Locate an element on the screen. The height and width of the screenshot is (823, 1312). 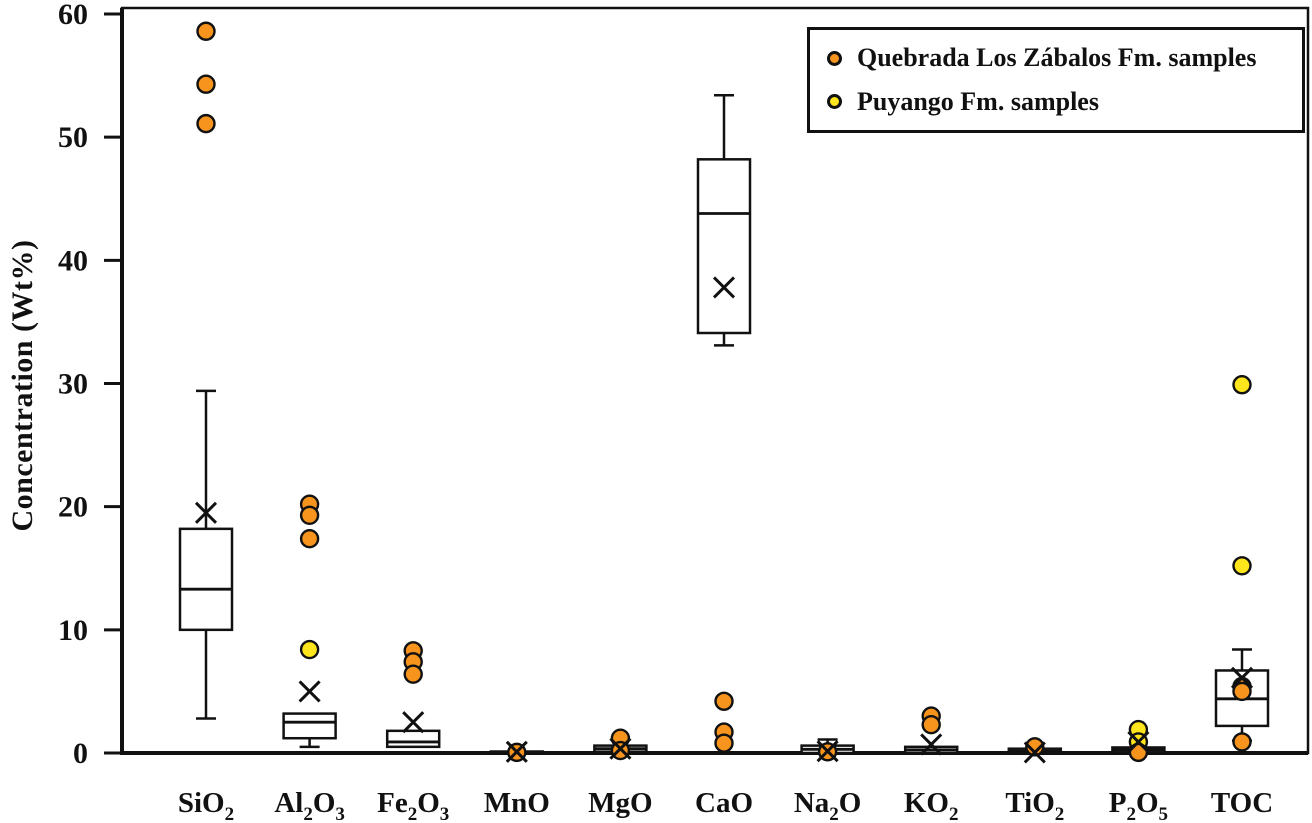
x-axis-label-SiO2: SiO2 is located at coordinates (206, 805).